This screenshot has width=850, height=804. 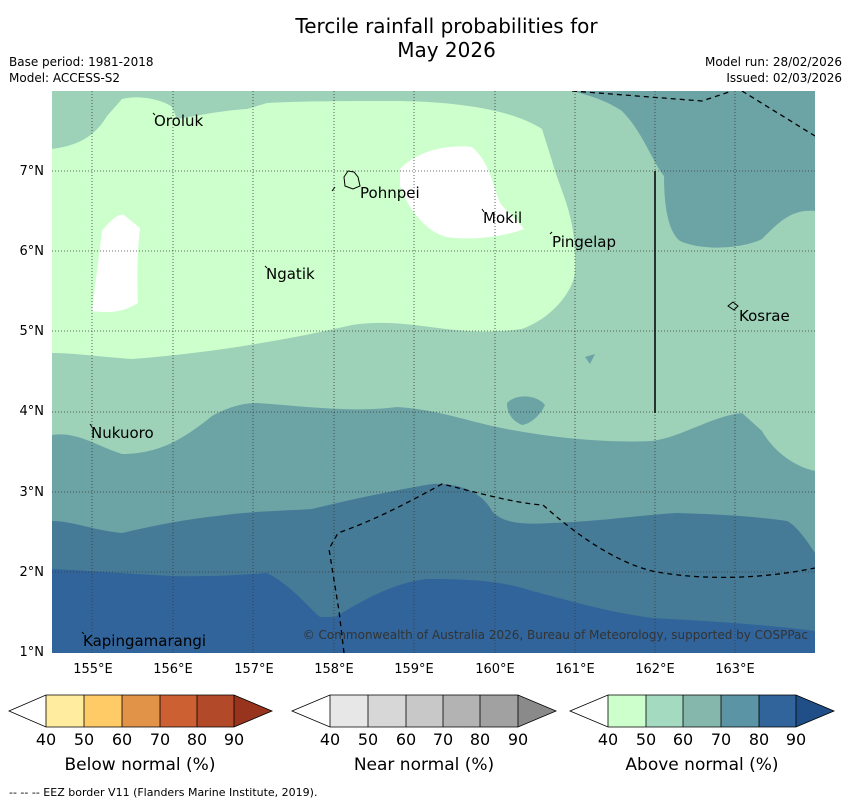 What do you see at coordinates (178, 121) in the screenshot?
I see `place-oroluk: Oroluk` at bounding box center [178, 121].